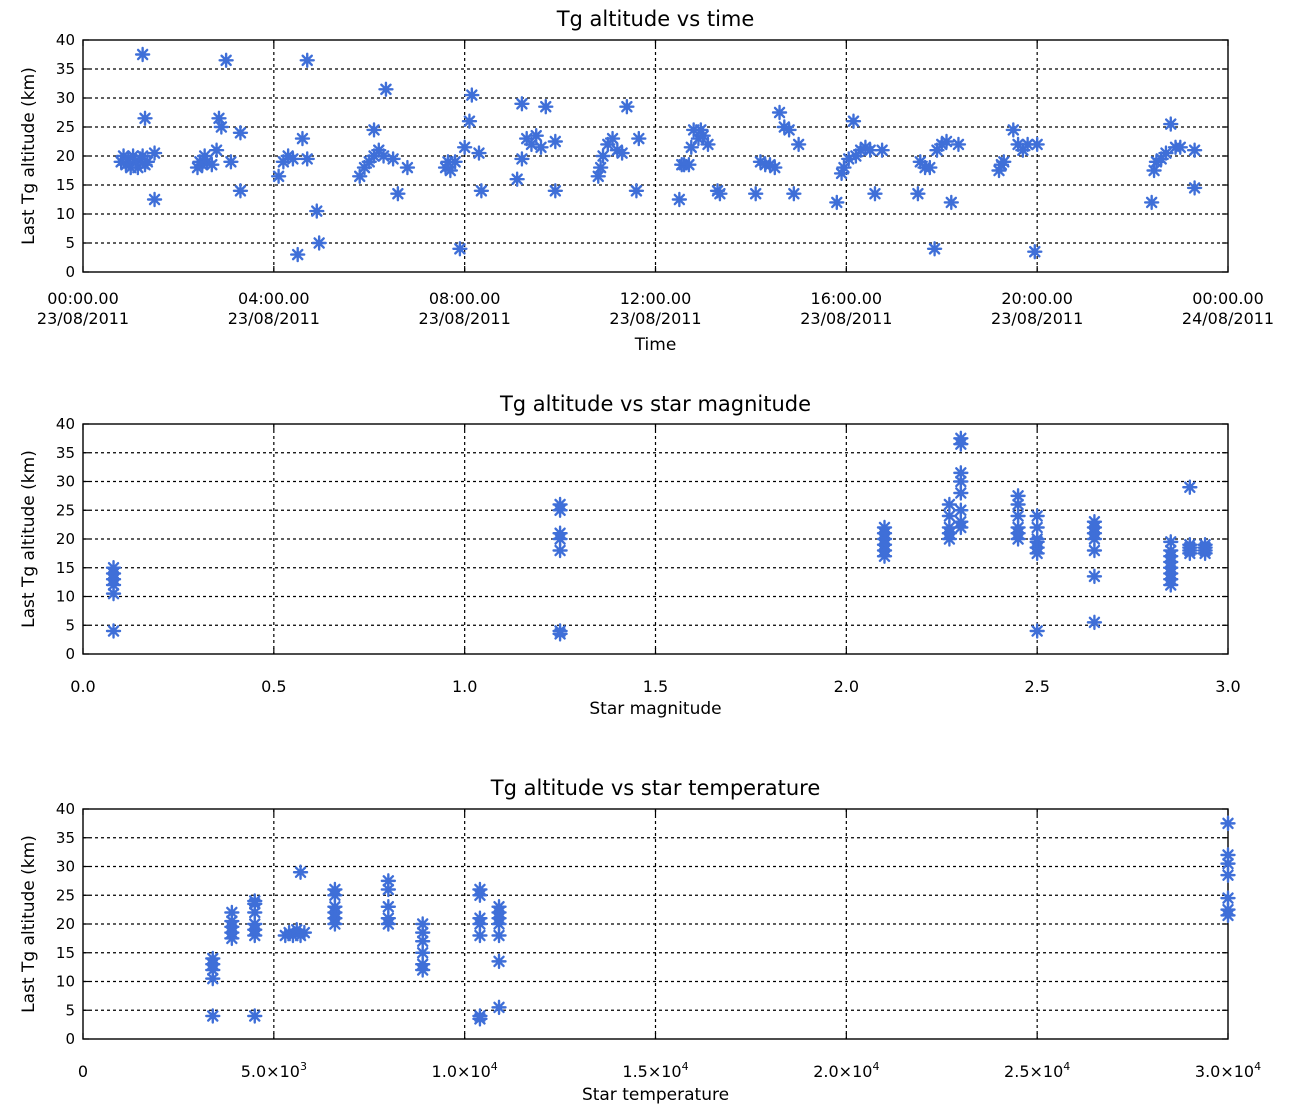  I want to click on x-tick-mantissa: 1.5×10, so click(651, 1071).